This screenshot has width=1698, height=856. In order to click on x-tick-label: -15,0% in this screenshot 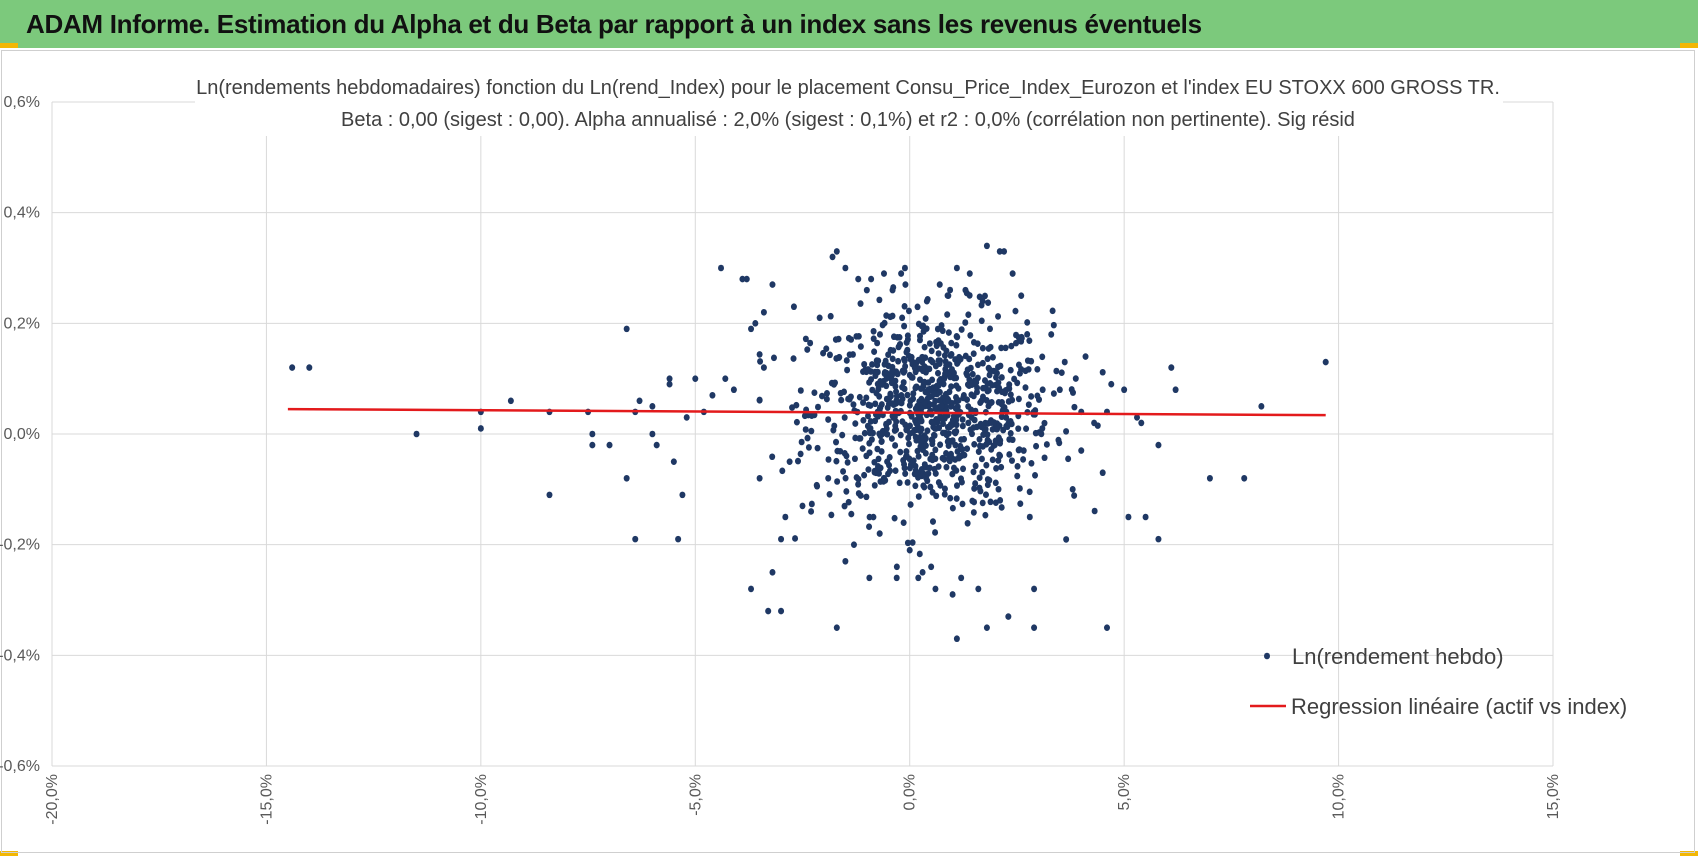, I will do `click(266, 799)`.